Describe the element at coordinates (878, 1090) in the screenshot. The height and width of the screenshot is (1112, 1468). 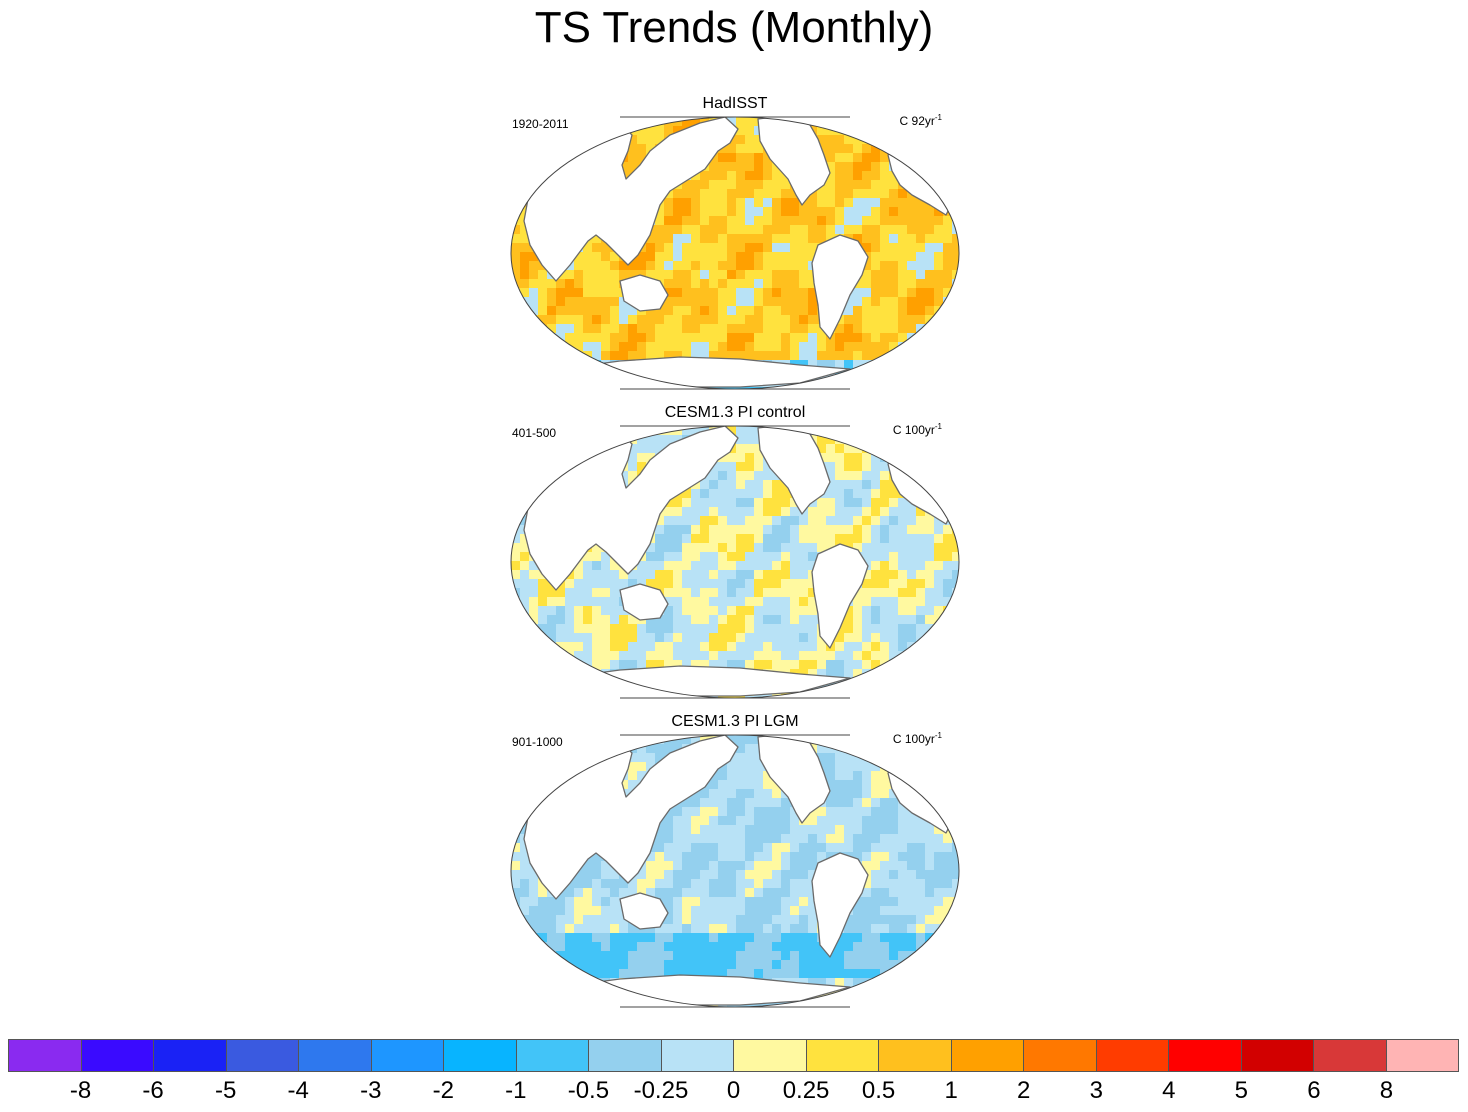
I see `colorbar-label: 0.5` at that location.